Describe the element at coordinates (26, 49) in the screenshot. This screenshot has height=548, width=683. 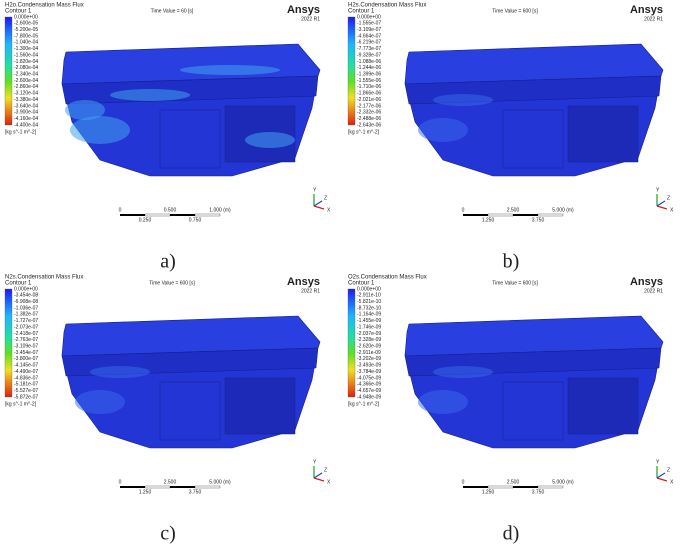
I see `legend-label: -1.300e-04` at that location.